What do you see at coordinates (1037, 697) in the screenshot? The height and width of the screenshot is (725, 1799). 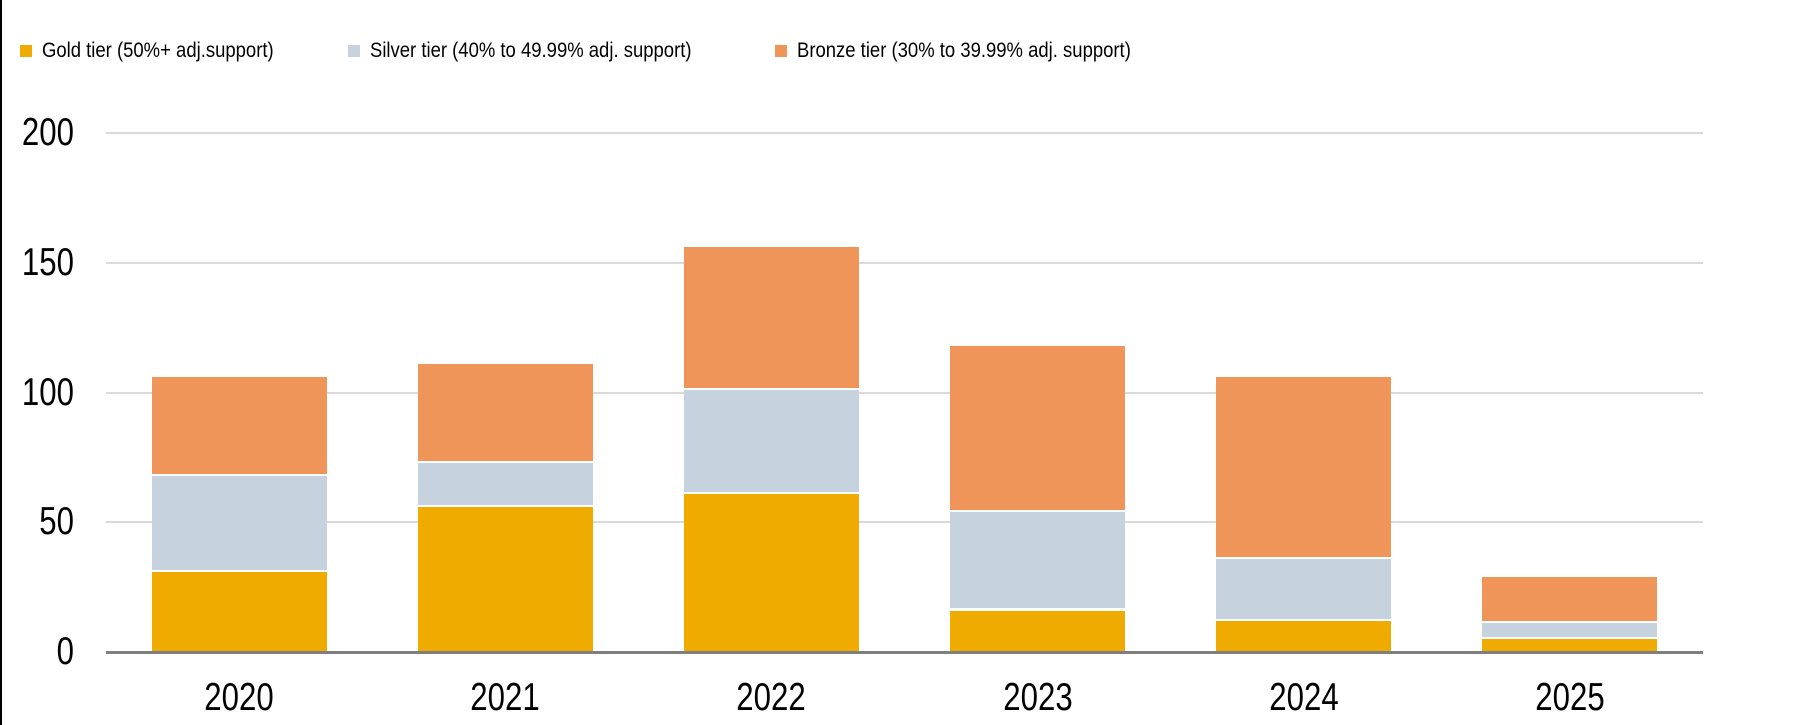 I see `x-tick-label-2023: 2023` at bounding box center [1037, 697].